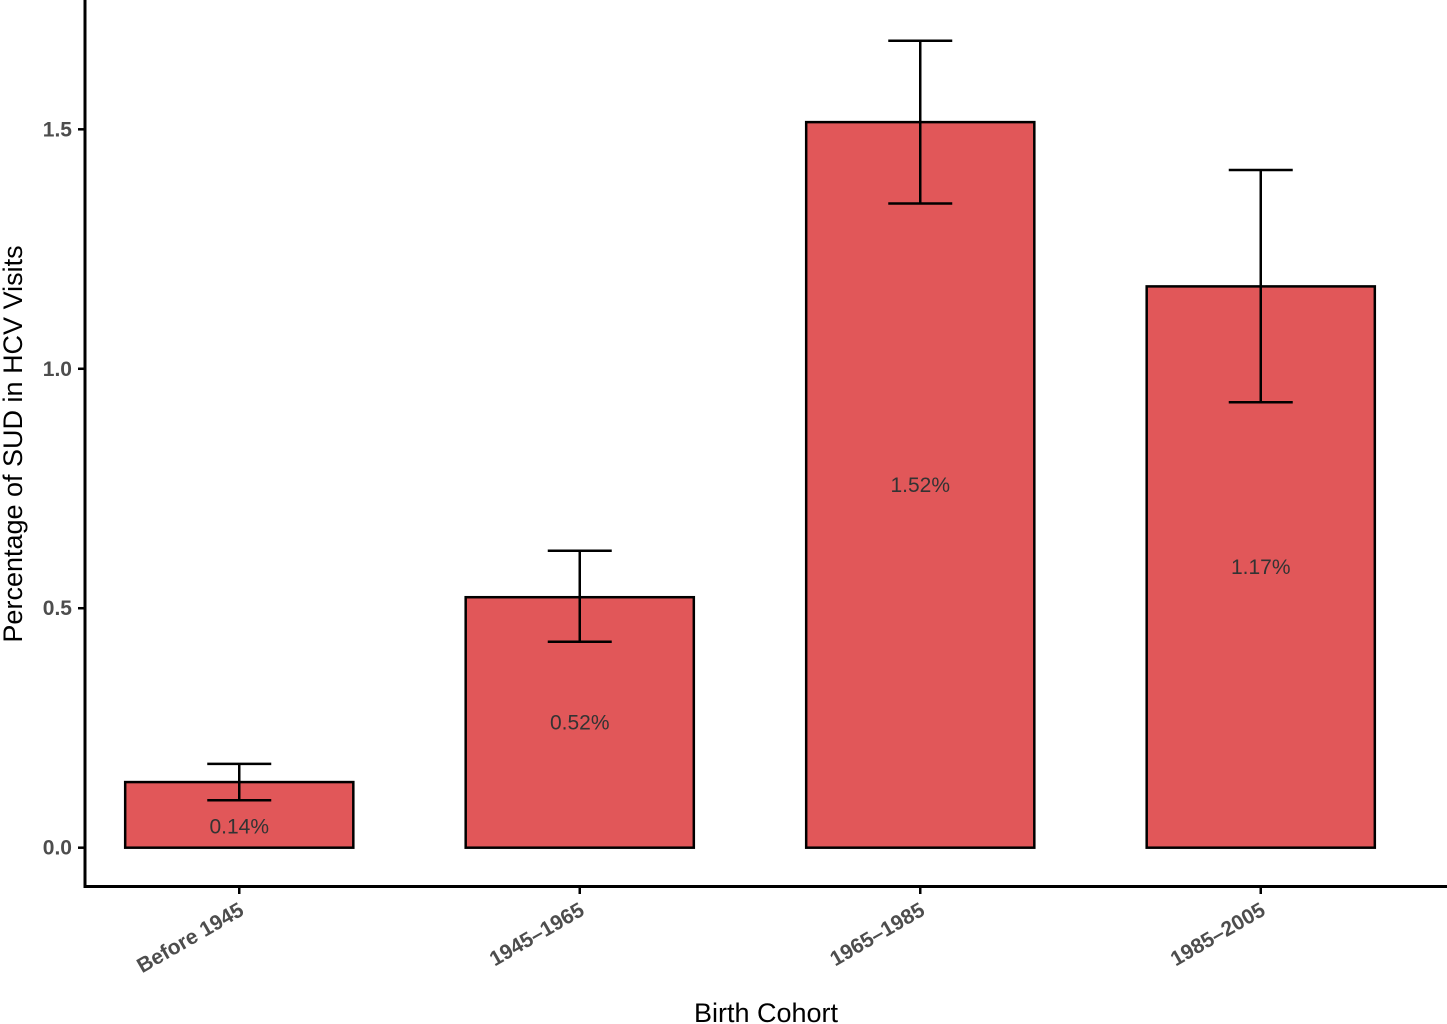  What do you see at coordinates (766, 1011) in the screenshot?
I see `x-axis-title: Birth Cohort` at bounding box center [766, 1011].